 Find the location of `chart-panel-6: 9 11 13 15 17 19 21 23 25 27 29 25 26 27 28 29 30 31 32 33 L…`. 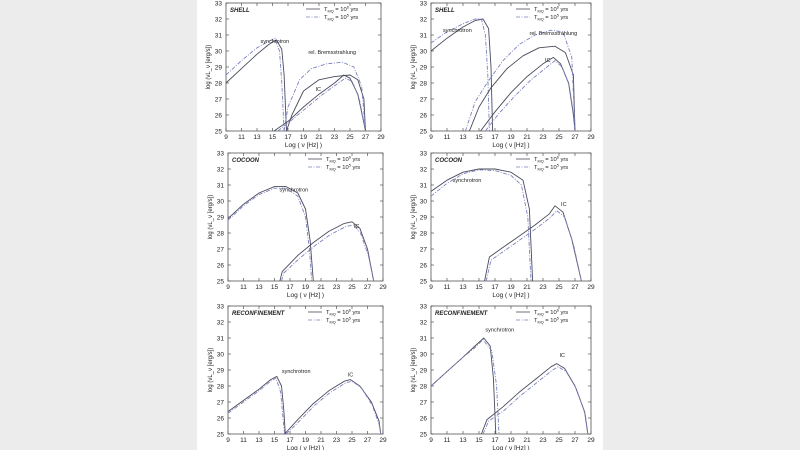

chart-panel-6: 9 11 13 15 17 19 21 23 25 27 29 25 26 27 28 29 30 31 32 33 L… is located at coordinates (503, 376).